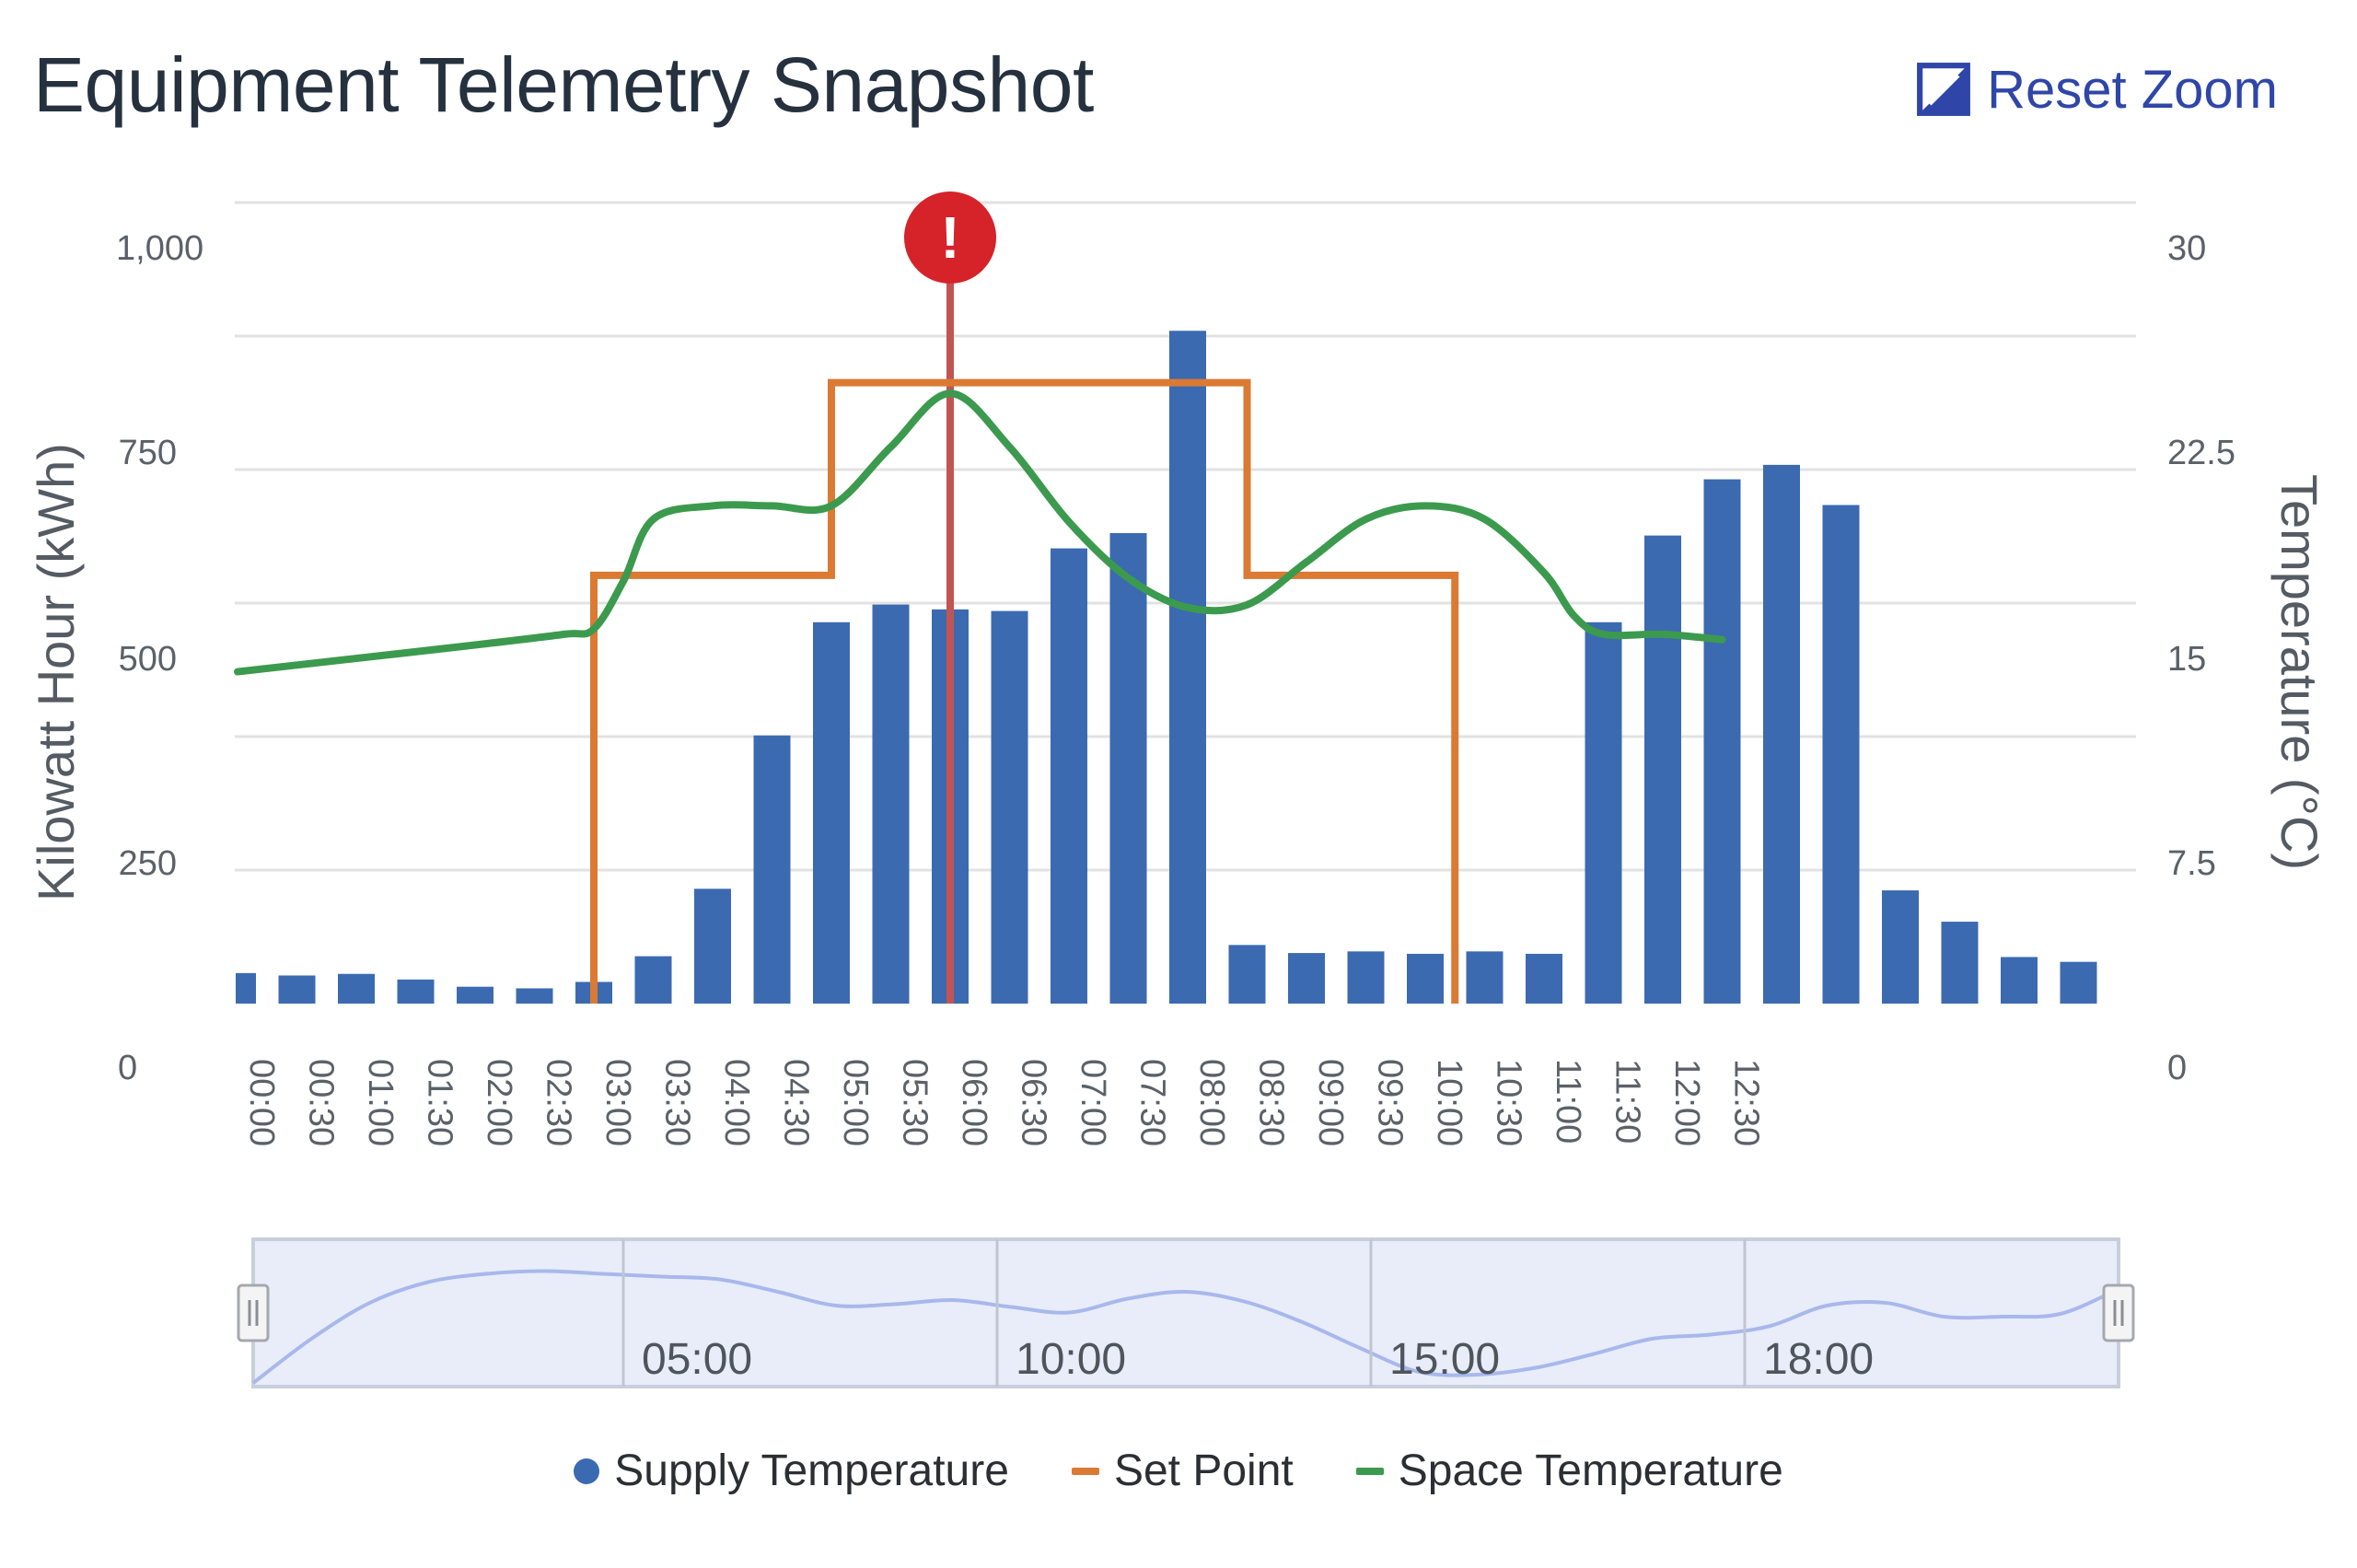 Image resolution: width=2357 pixels, height=1568 pixels. What do you see at coordinates (915, 1102) in the screenshot?
I see `x-tick-label: 05:30` at bounding box center [915, 1102].